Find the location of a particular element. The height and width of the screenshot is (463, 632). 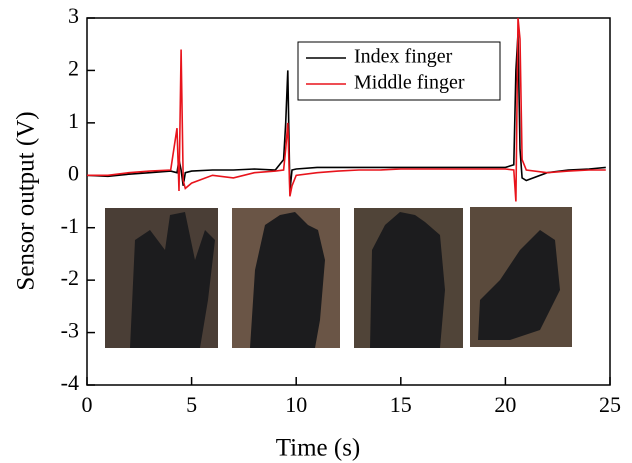

y-tick-label: -4 is located at coordinates (70, 382).